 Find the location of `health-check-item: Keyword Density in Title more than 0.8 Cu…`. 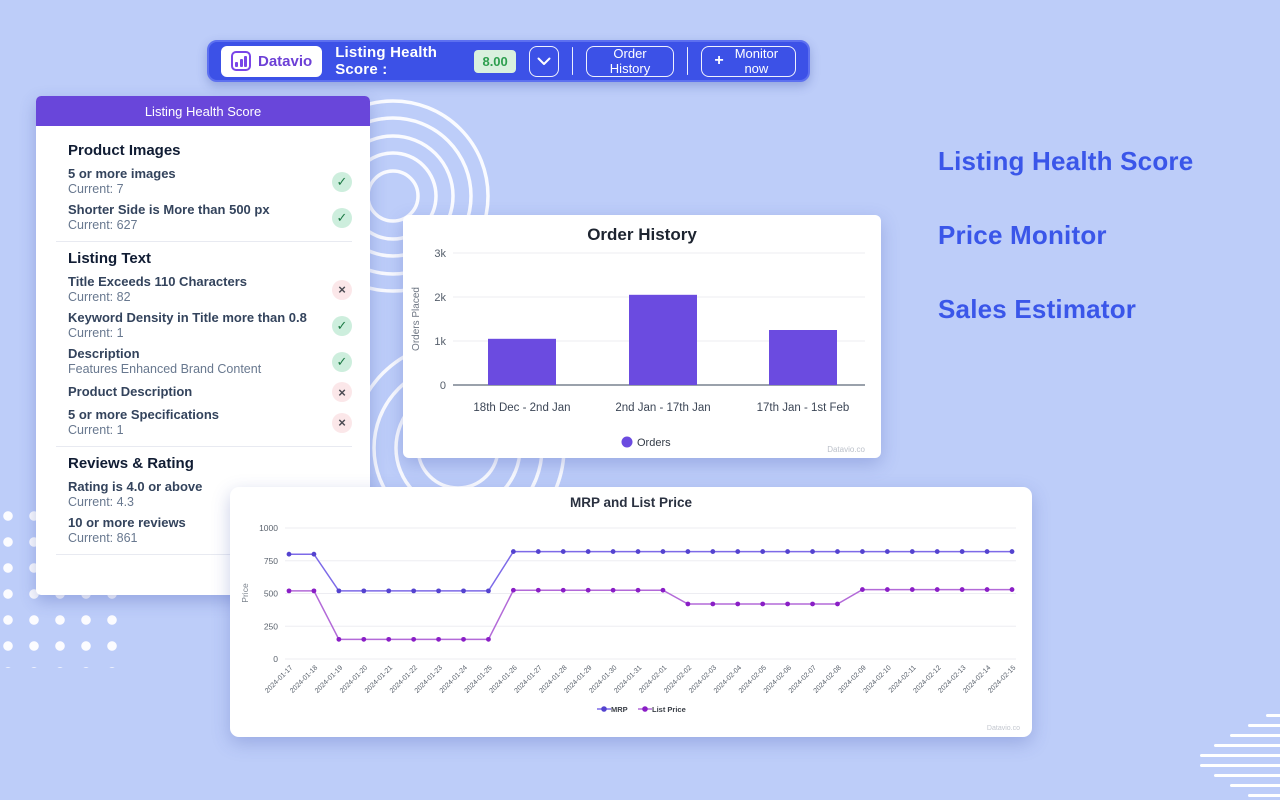

health-check-item: Keyword Density in Title more than 0.8 Cu… is located at coordinates (203, 325).